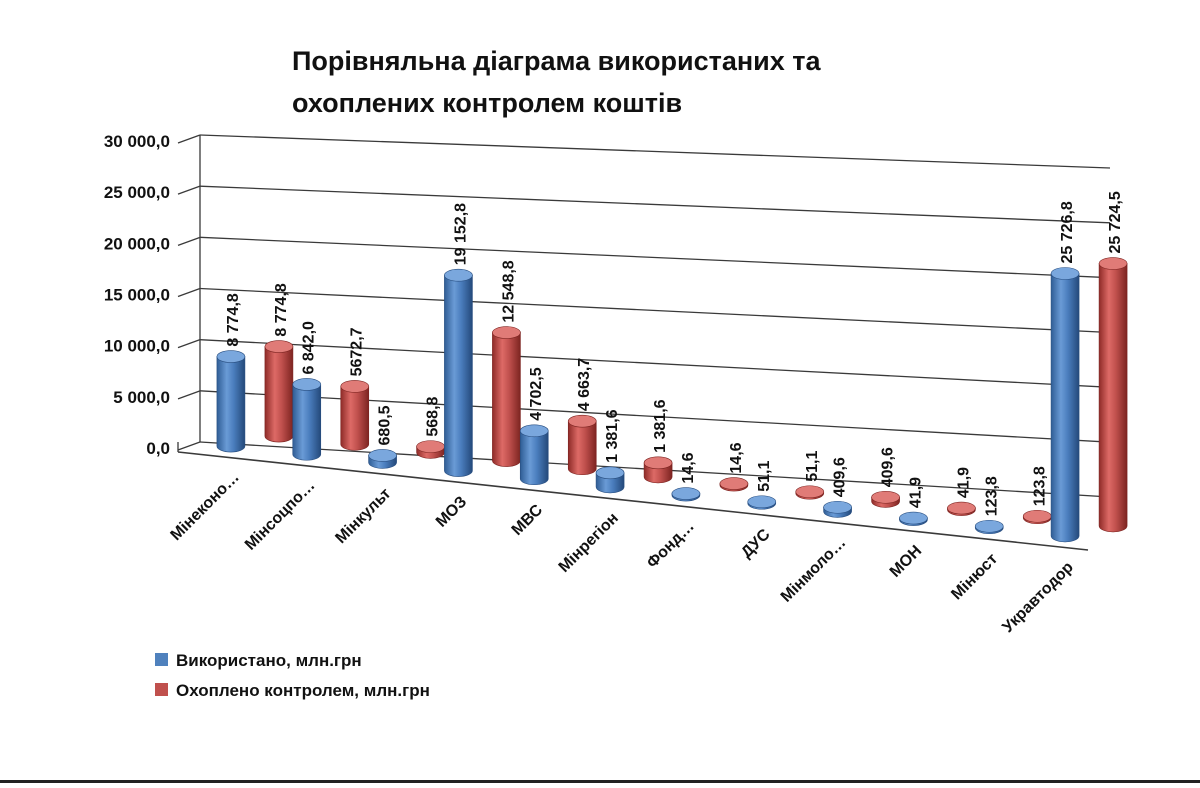  Describe the element at coordinates (487, 103) in the screenshot. I see `chart-title-line-2: охоплених контролем коштів` at that location.